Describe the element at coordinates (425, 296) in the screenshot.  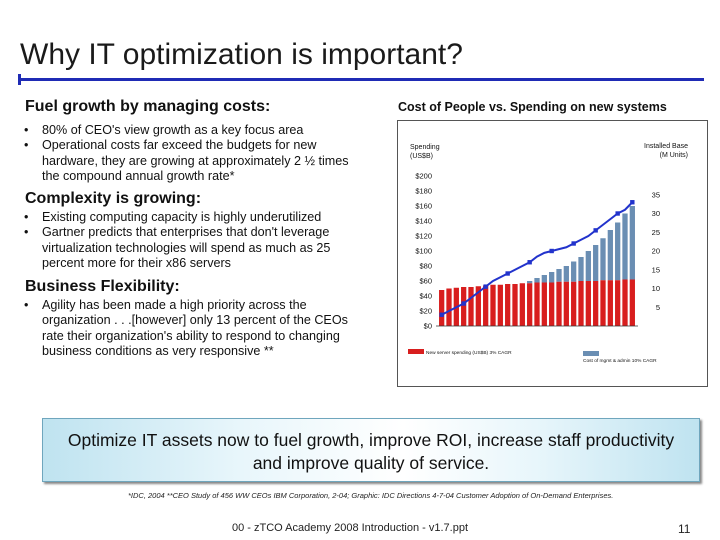
I see `y-left-tick-label: $40` at that location.